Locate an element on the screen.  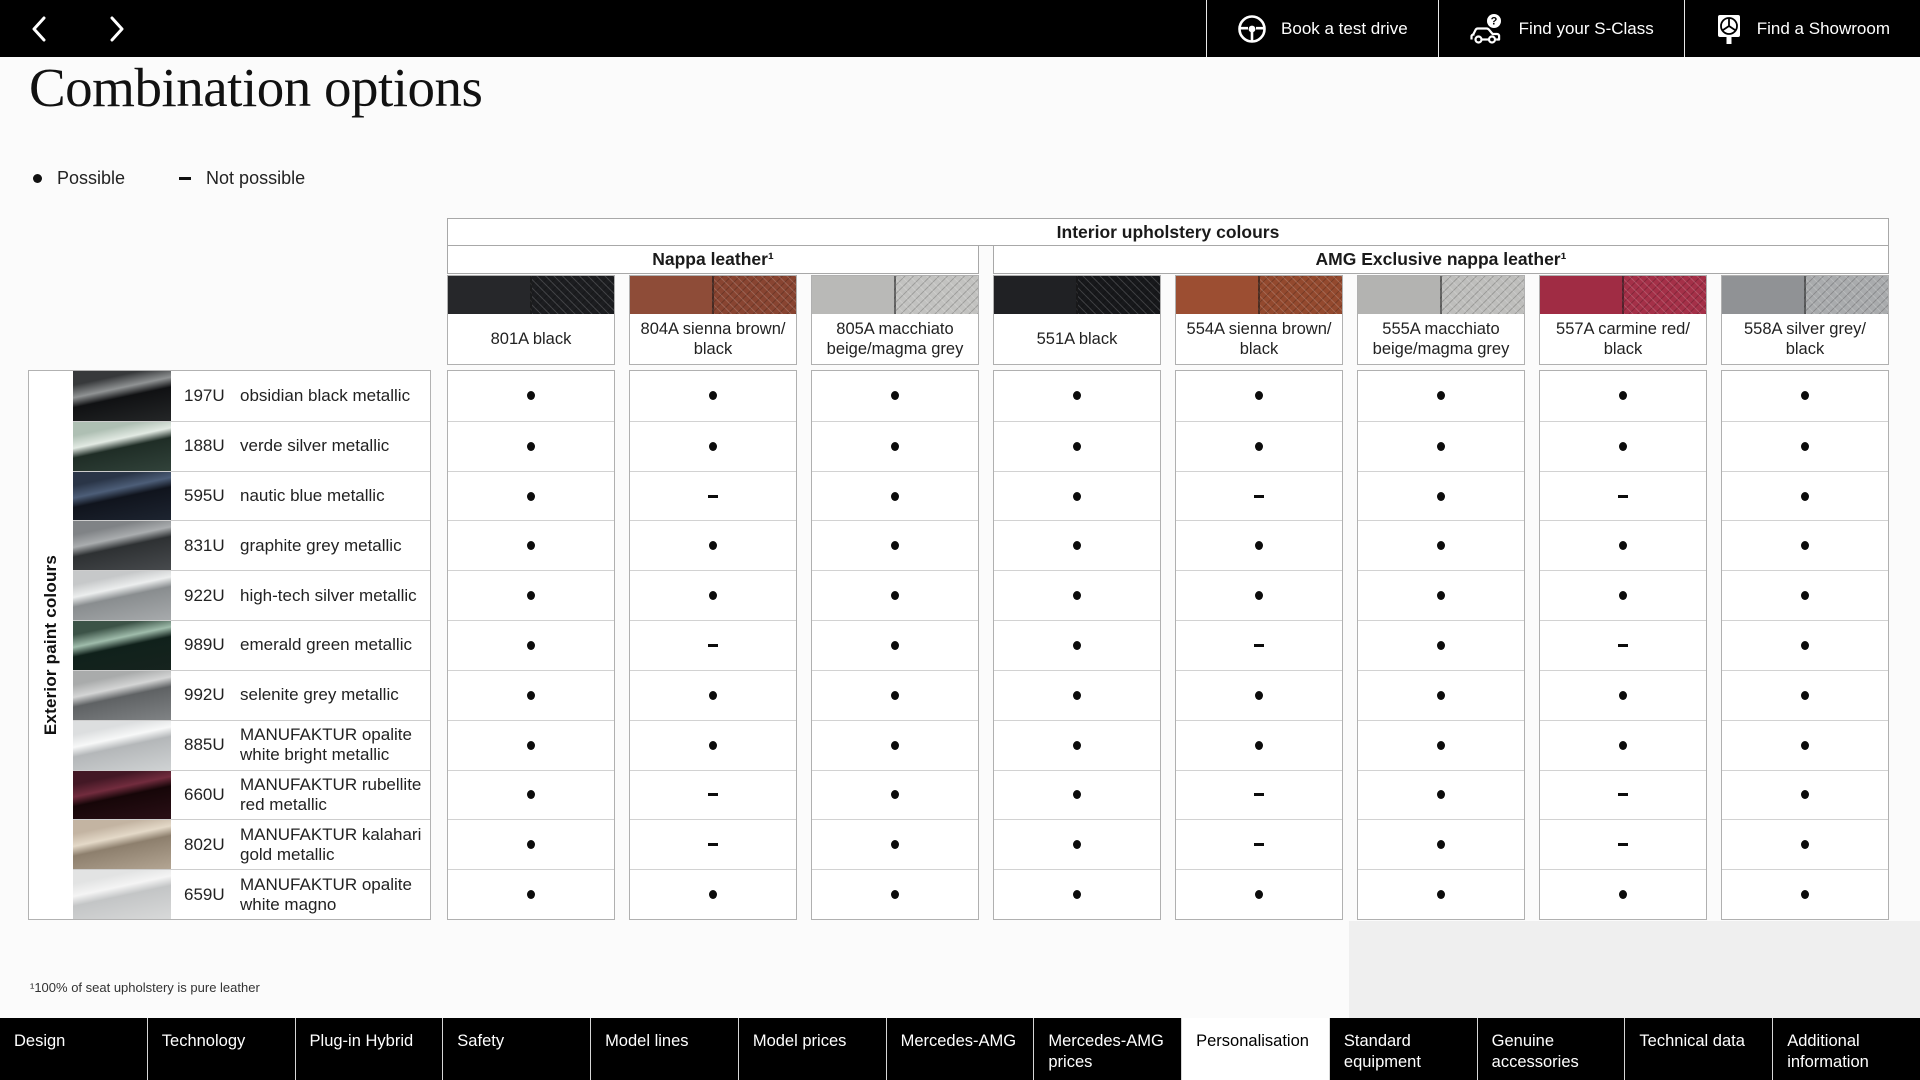
paint-row-831u: 831U graphite grey metallic is located at coordinates (251, 545).